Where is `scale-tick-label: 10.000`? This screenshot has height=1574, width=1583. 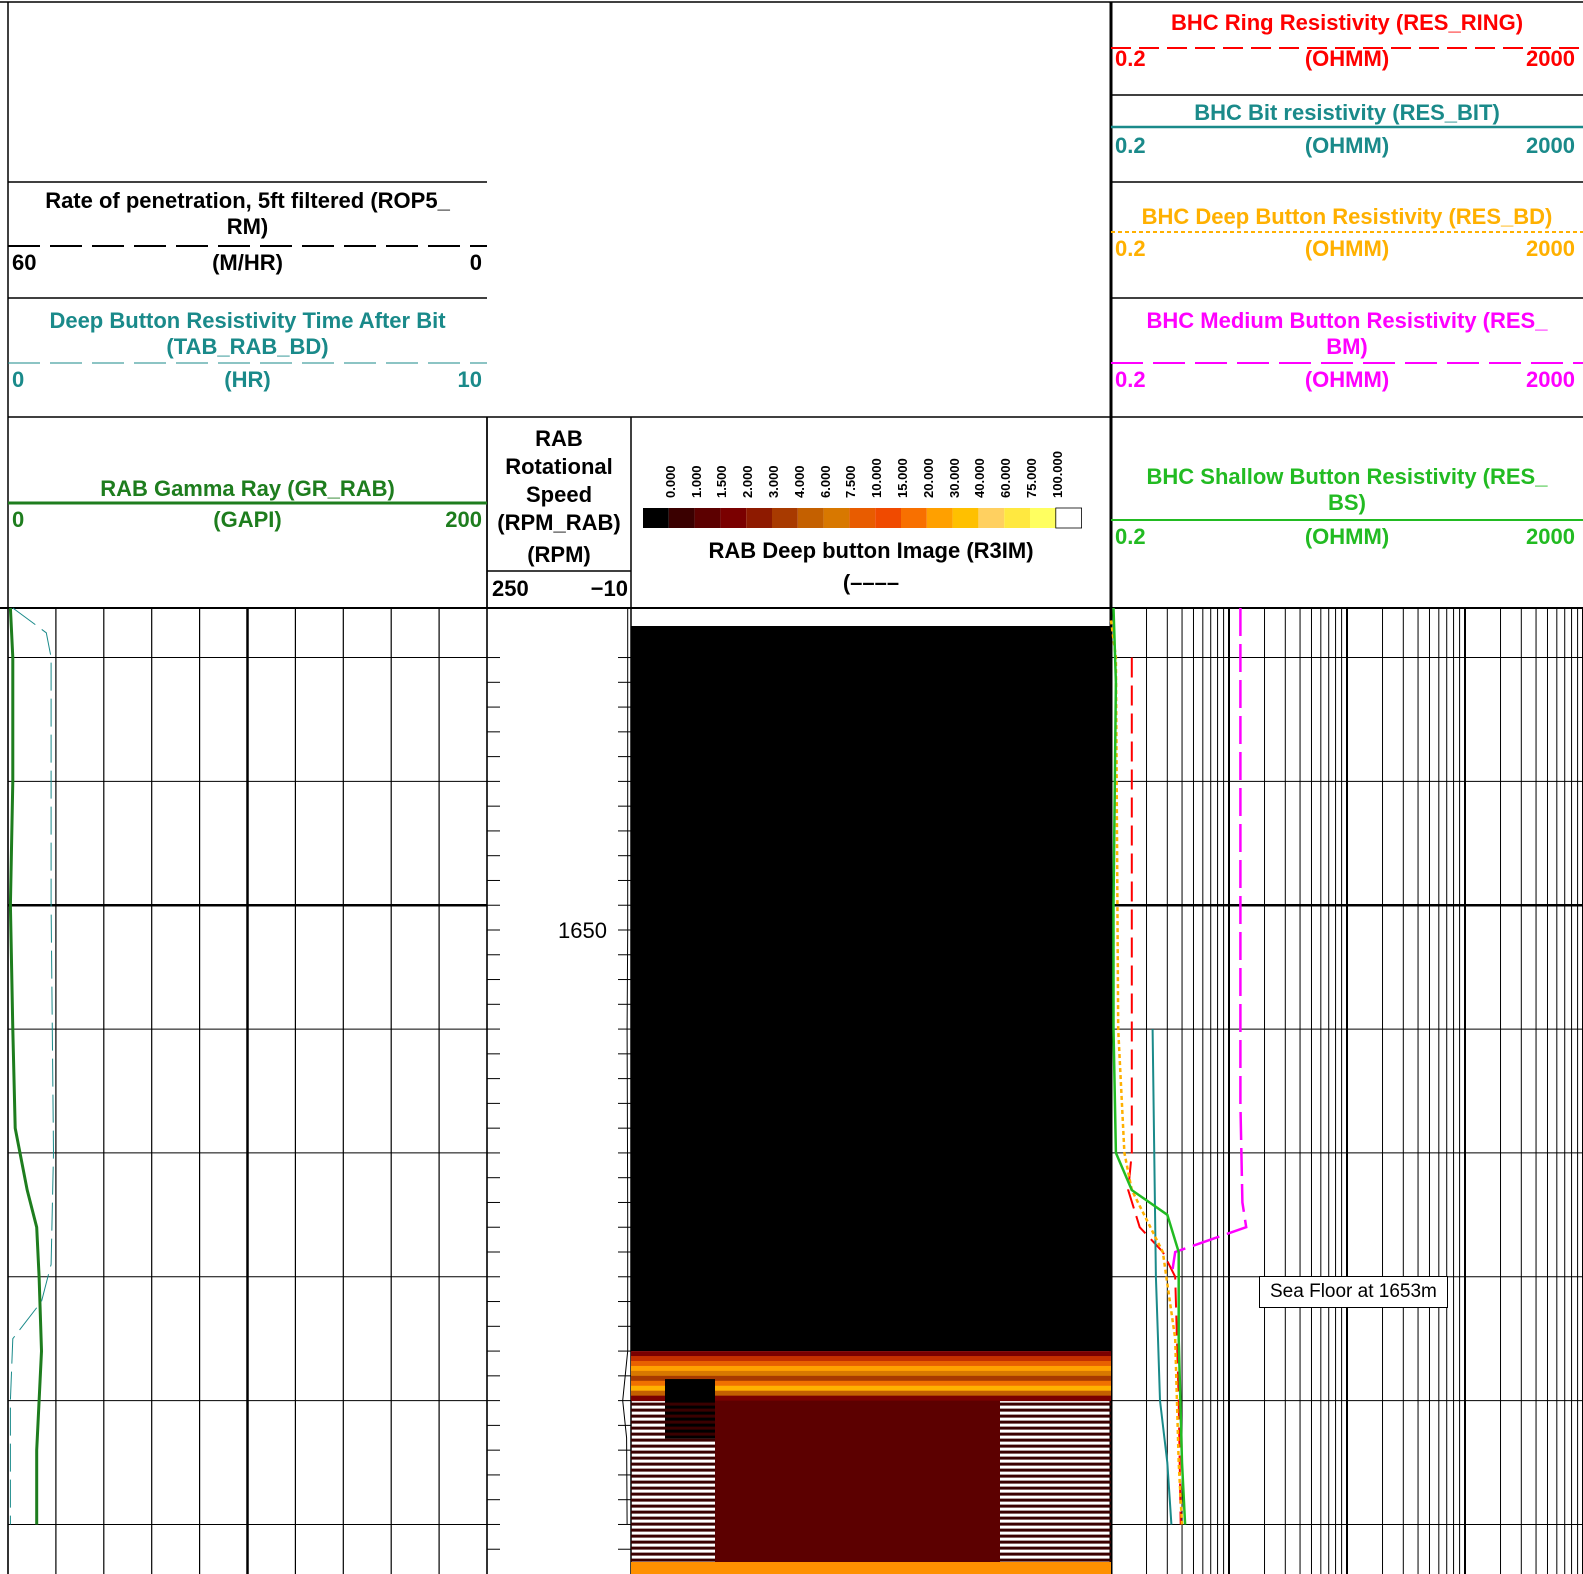 scale-tick-label: 10.000 is located at coordinates (877, 478).